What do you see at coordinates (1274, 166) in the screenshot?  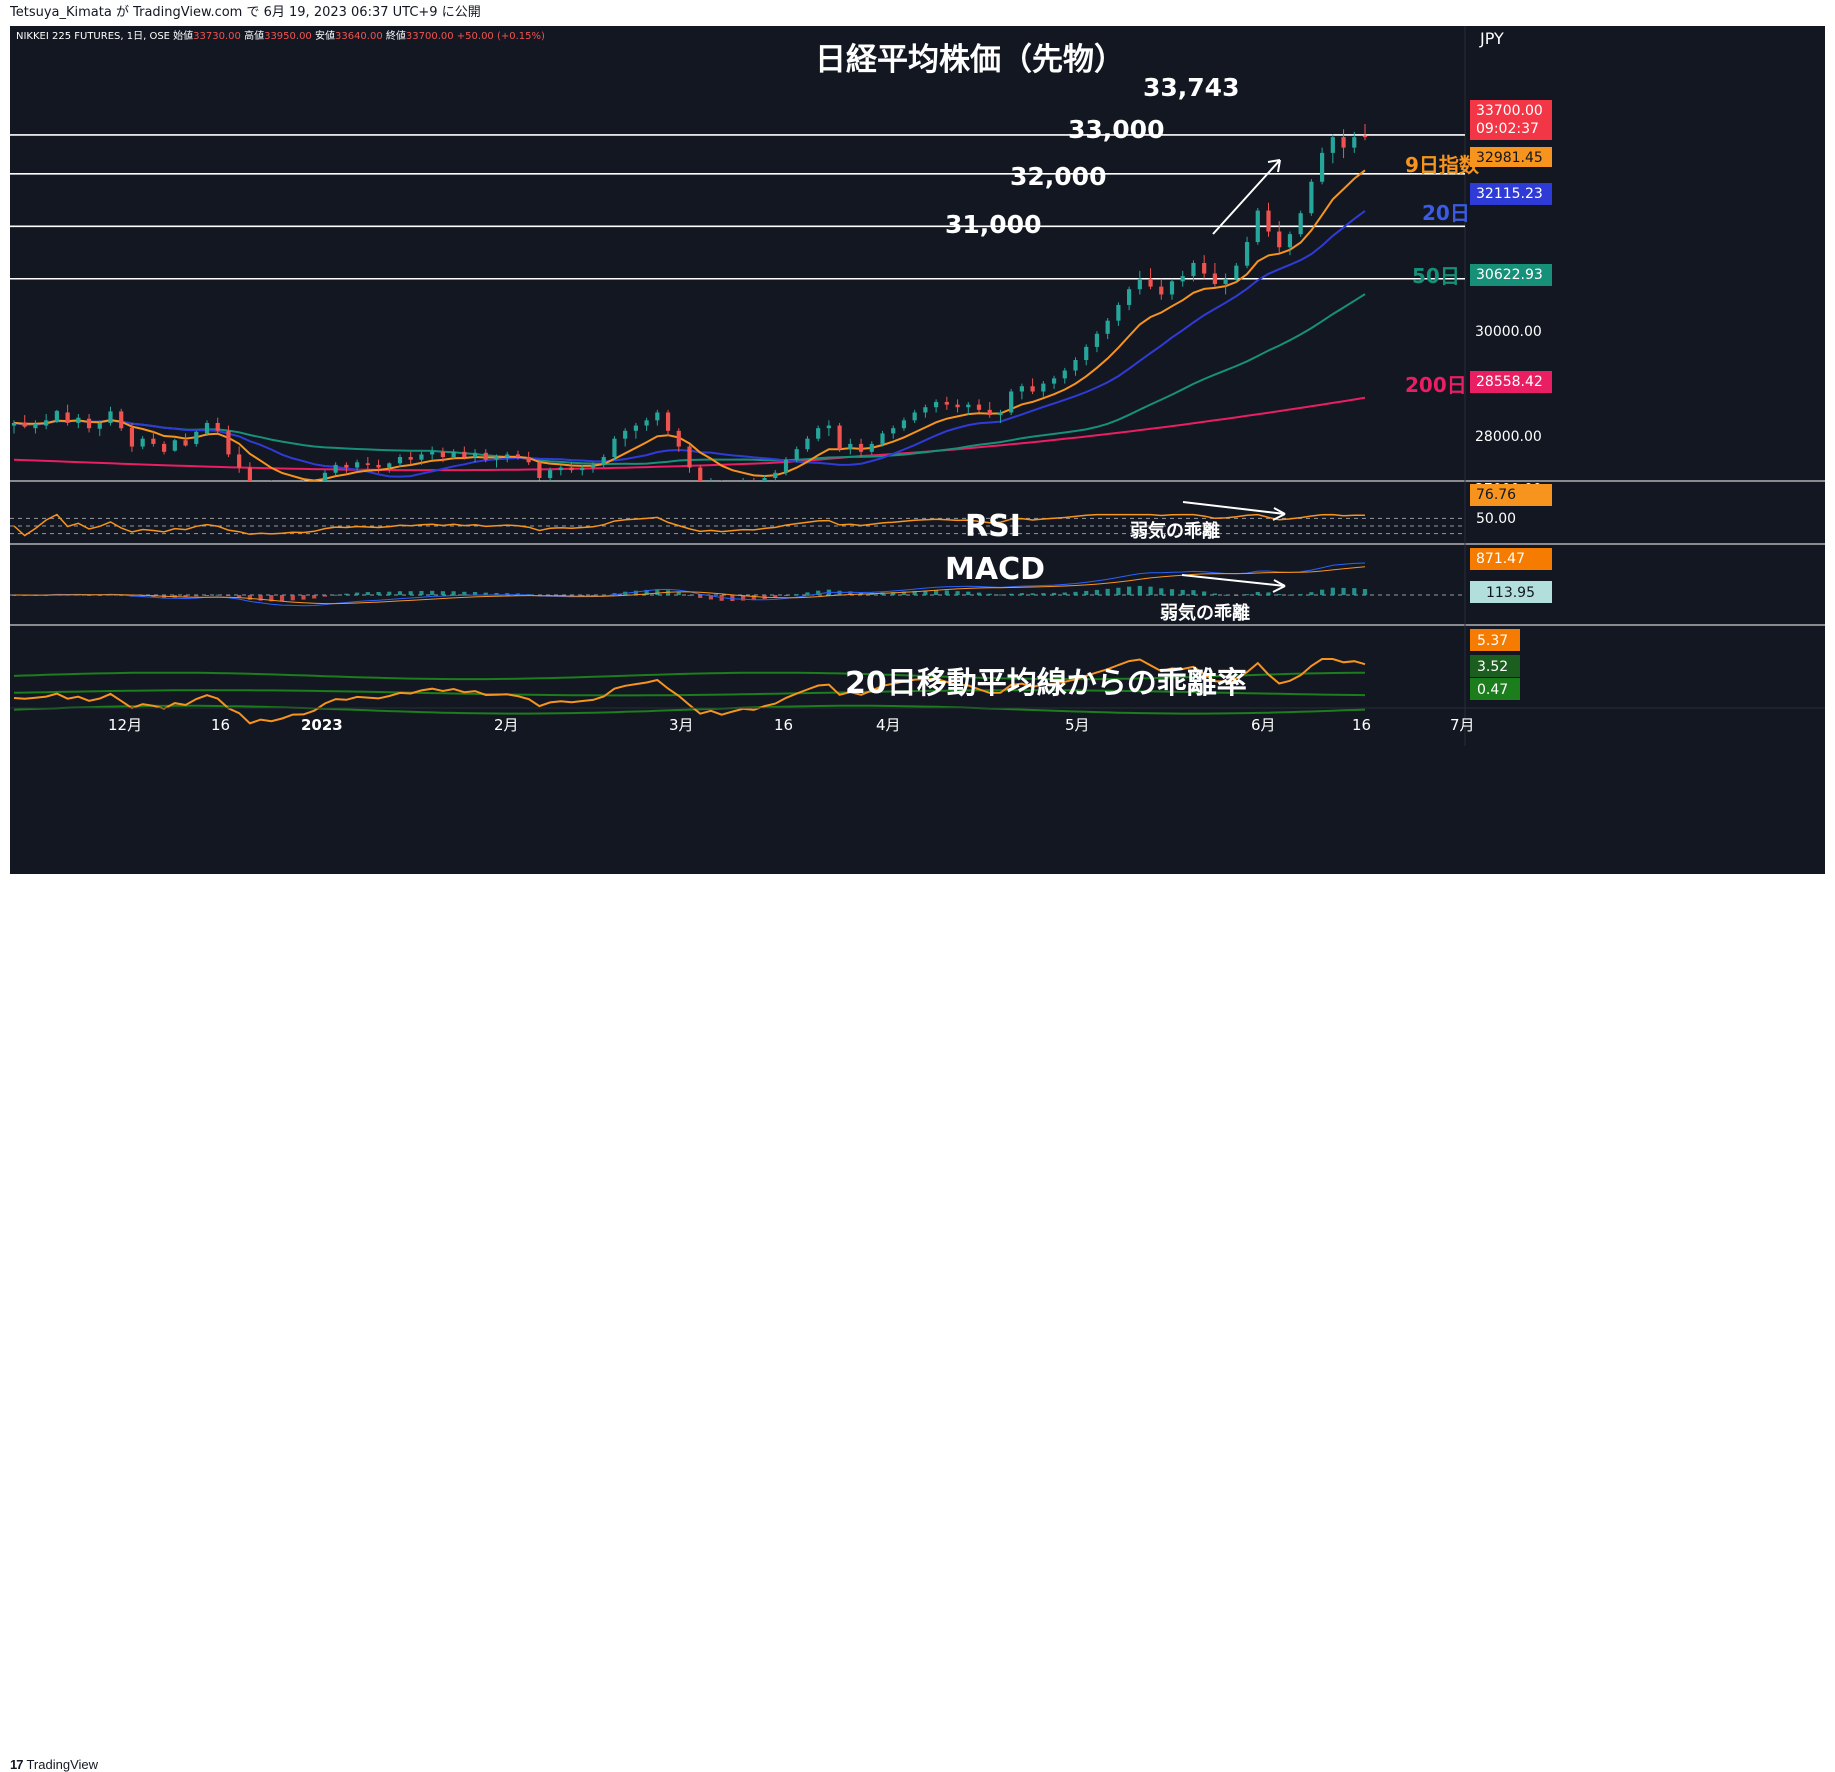 I see `trend-arrow-head` at bounding box center [1274, 166].